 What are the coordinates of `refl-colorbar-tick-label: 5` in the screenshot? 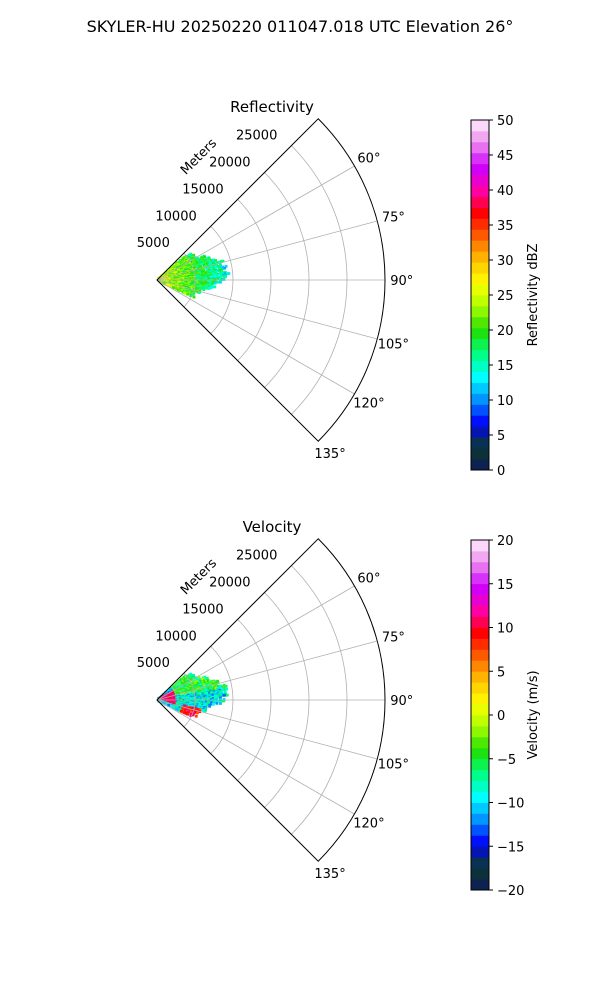 It's located at (501, 436).